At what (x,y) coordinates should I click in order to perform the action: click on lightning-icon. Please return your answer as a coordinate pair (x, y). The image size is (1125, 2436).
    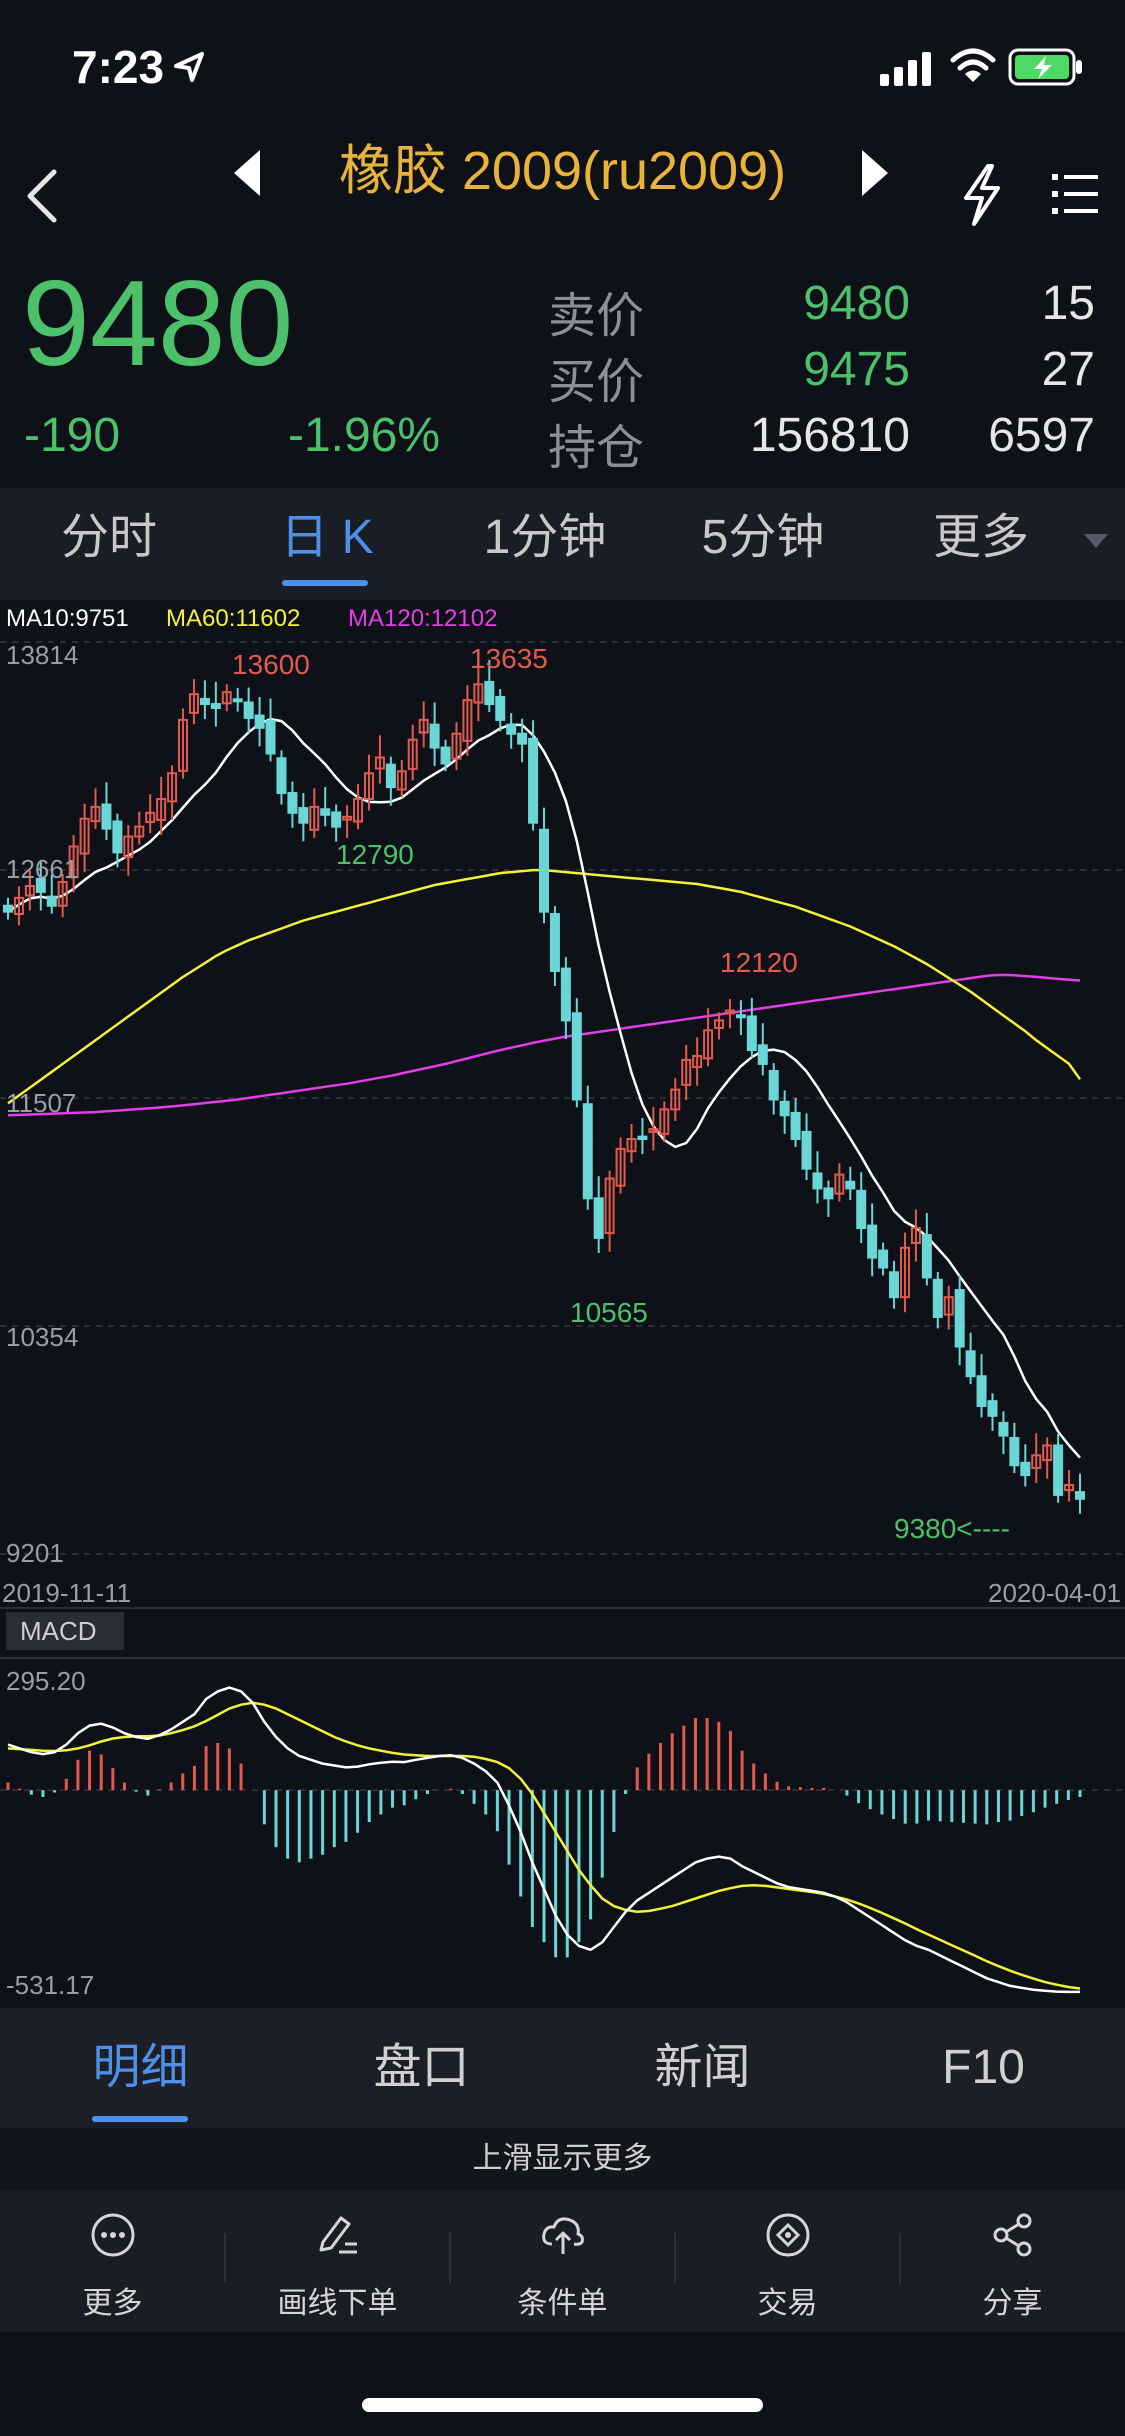
    Looking at the image, I should click on (982, 195).